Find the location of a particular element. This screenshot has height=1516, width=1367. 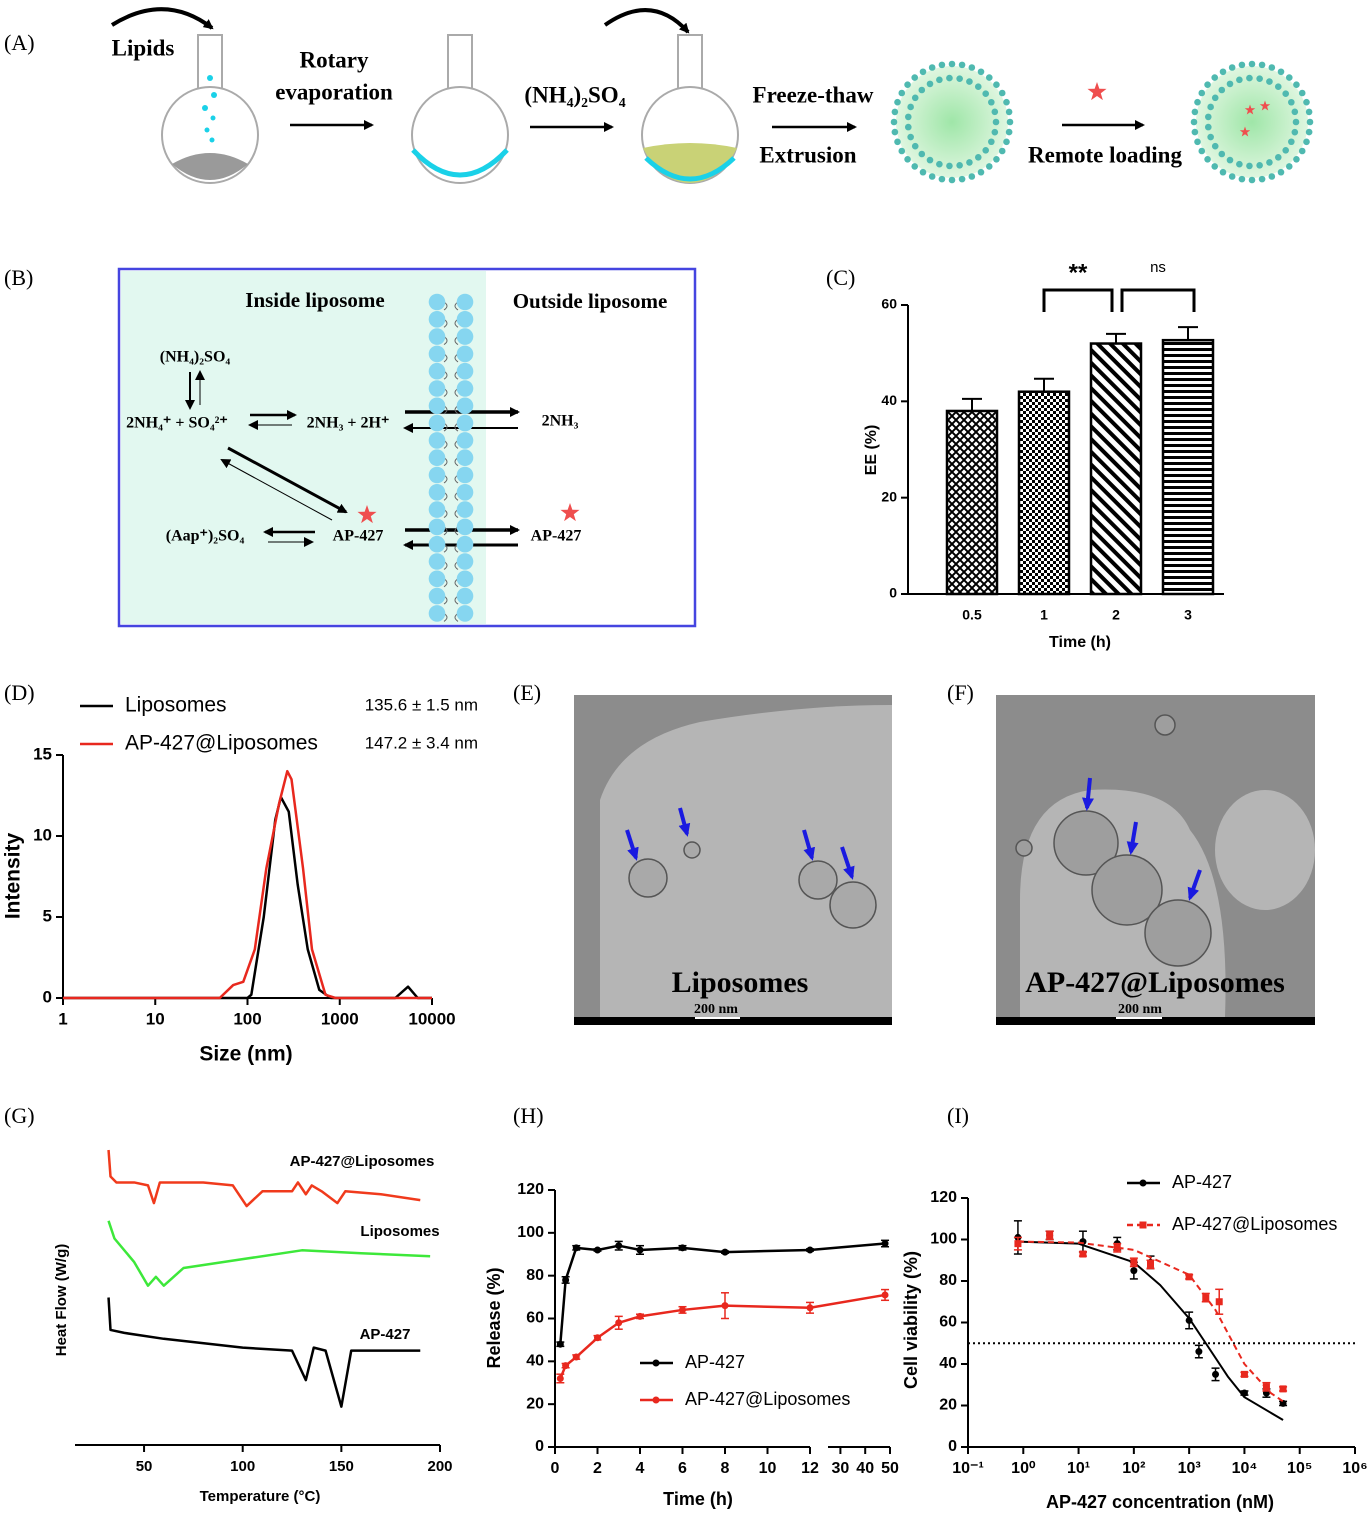

x-tick-label: 8 is located at coordinates (725, 1468).